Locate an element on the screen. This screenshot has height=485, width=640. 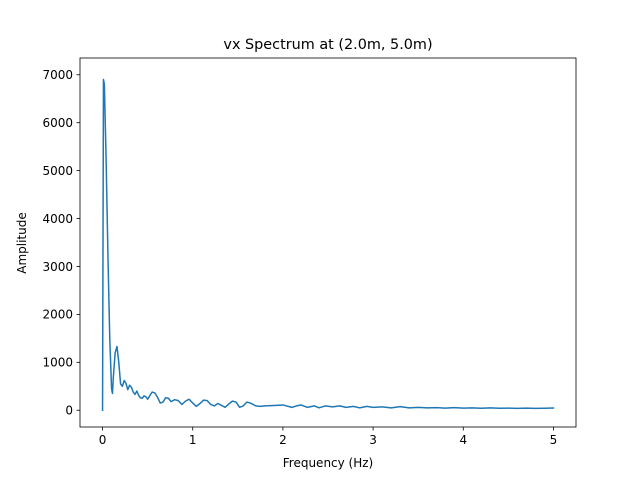
y-axis-label: Amplitude is located at coordinates (22, 243).